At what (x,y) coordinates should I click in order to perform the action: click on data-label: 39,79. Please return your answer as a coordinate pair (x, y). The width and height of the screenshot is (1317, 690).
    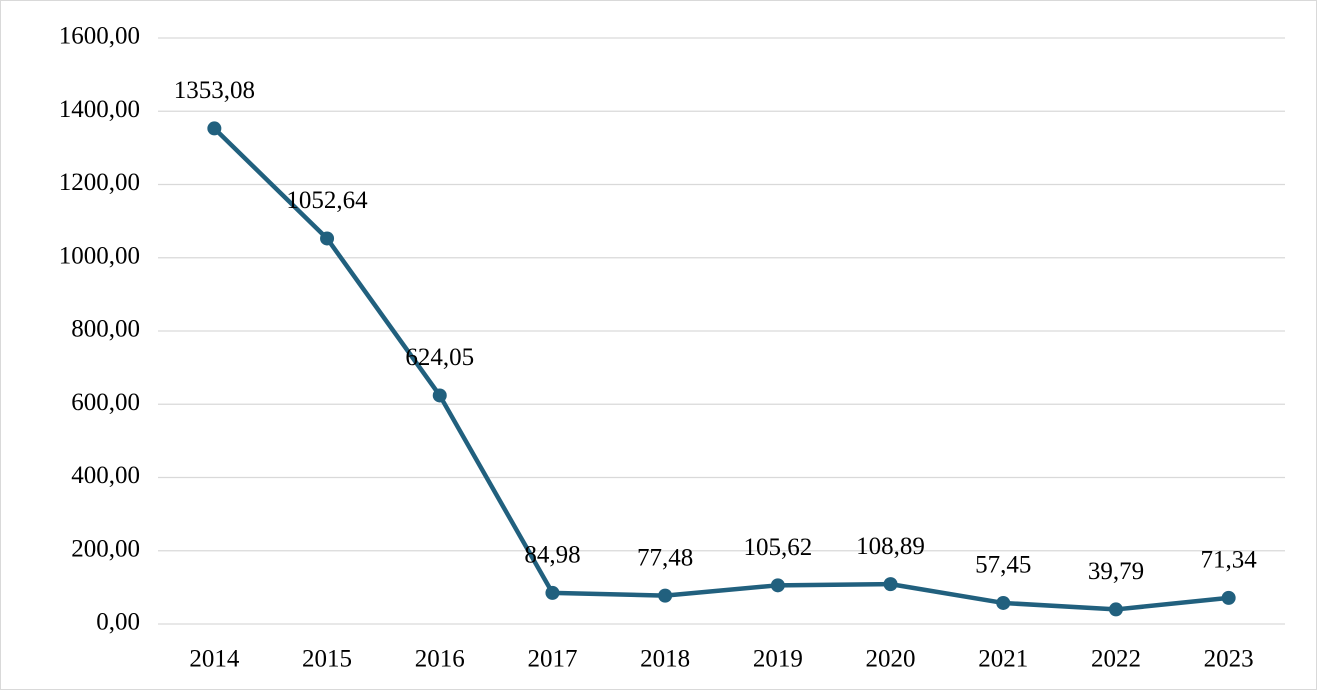
    Looking at the image, I should click on (1116, 571).